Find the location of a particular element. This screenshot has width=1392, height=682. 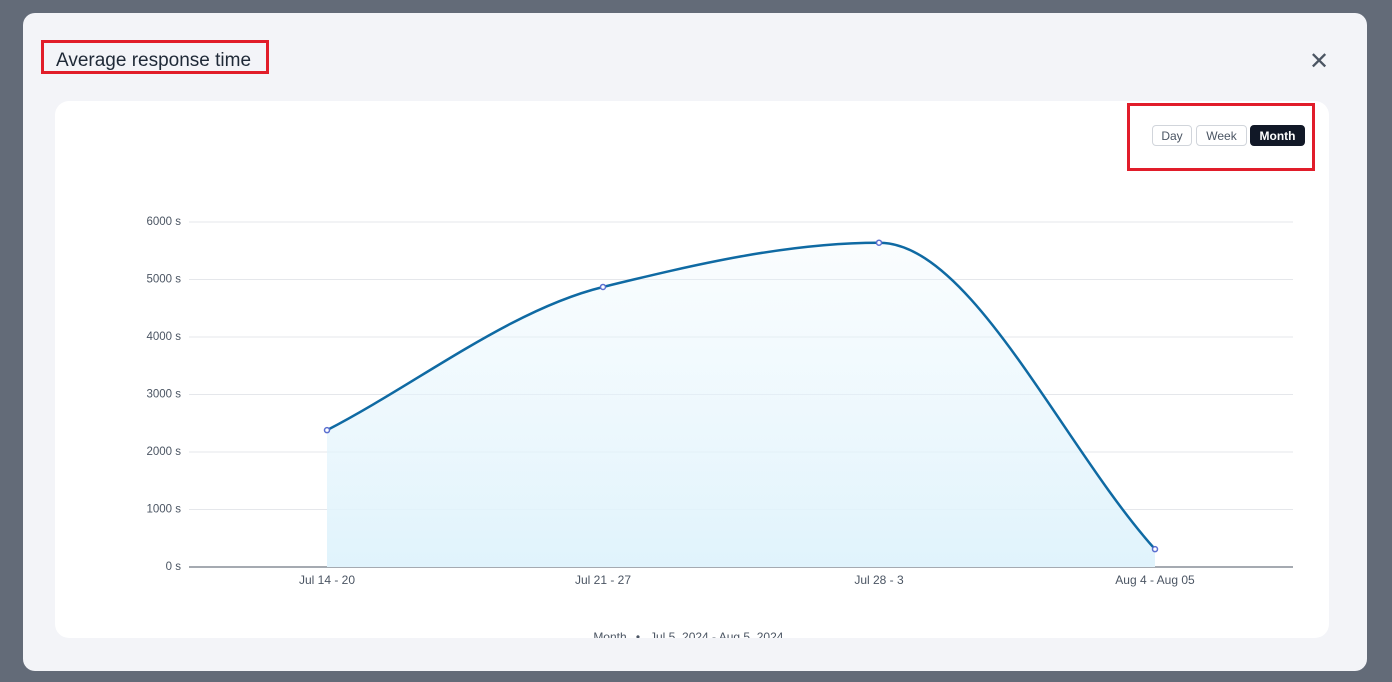

week-button: Week is located at coordinates (1221, 135).